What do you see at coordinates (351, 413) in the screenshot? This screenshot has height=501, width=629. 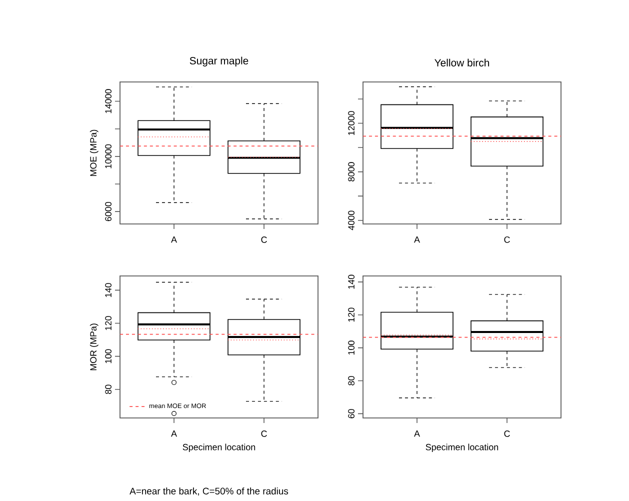 I see `y-tick-label: 60` at bounding box center [351, 413].